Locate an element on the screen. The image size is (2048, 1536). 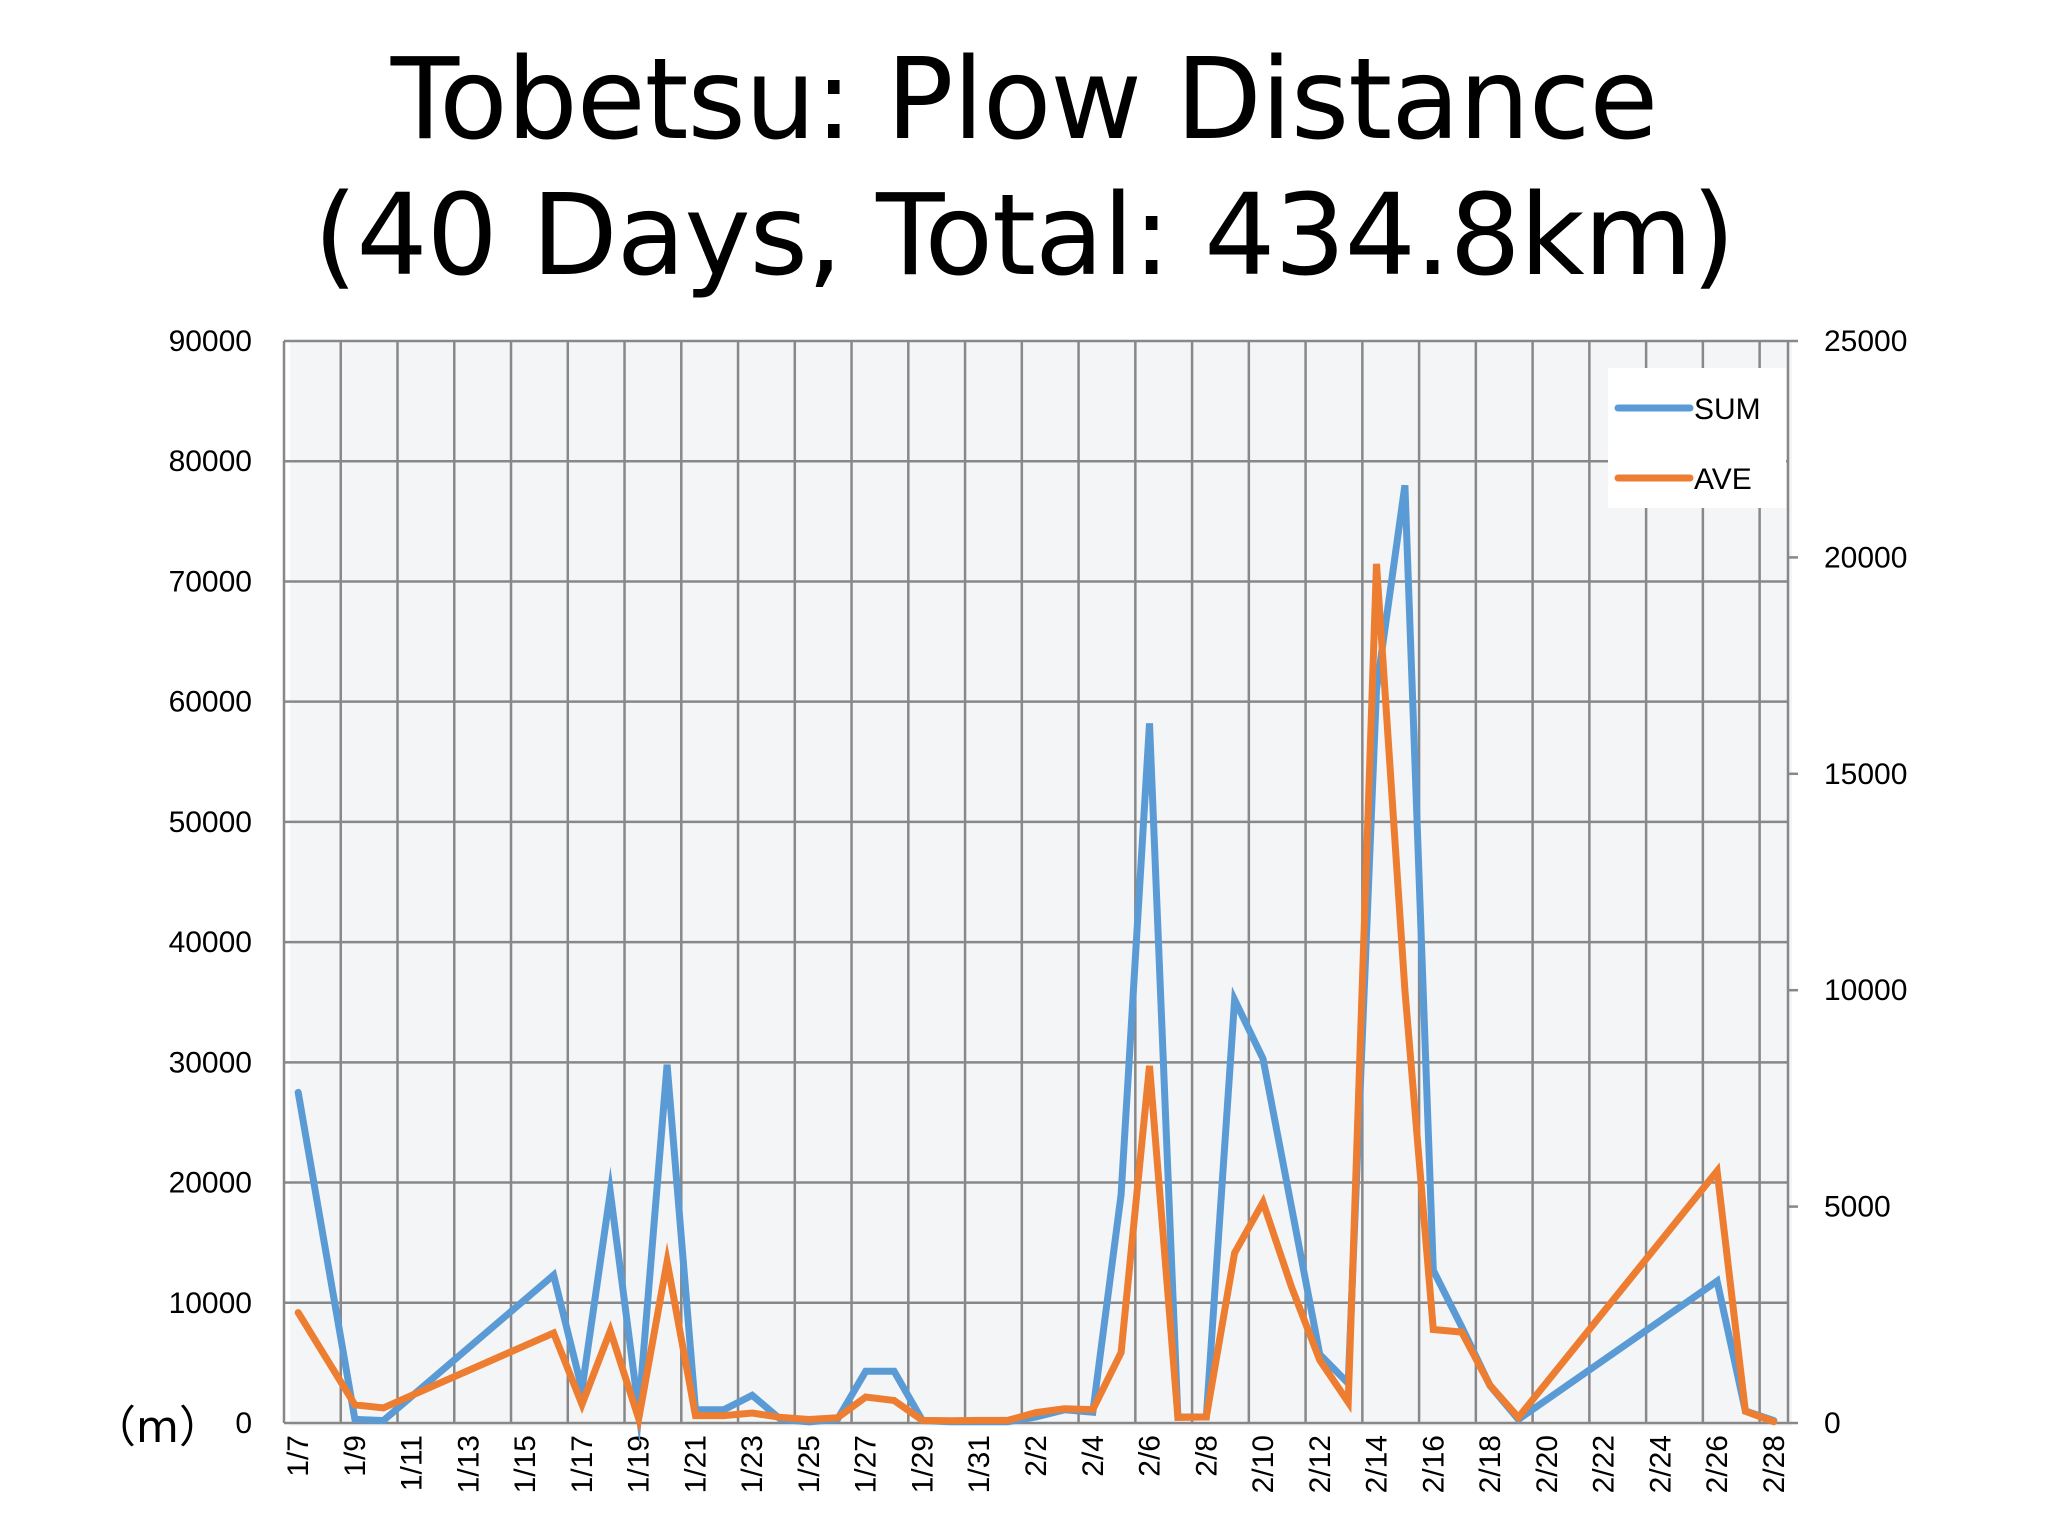
right-axis-ticks: 0 5000 10000 15000 20000 25000 is located at coordinates (1865, 882).